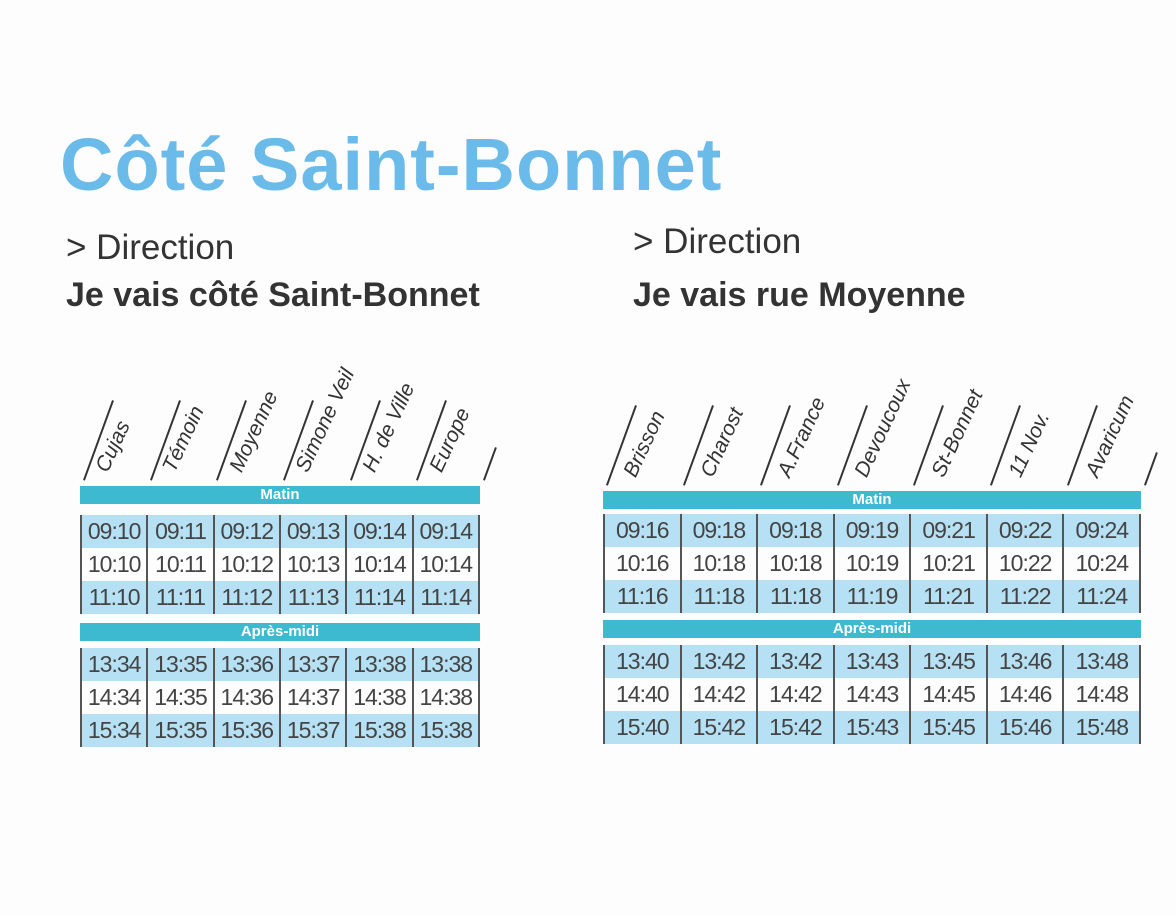 This screenshot has width=1176, height=916. I want to click on table-row: 13:40 13:42 13:42 13:43 13:45 13:46 13:48, so click(872, 661).